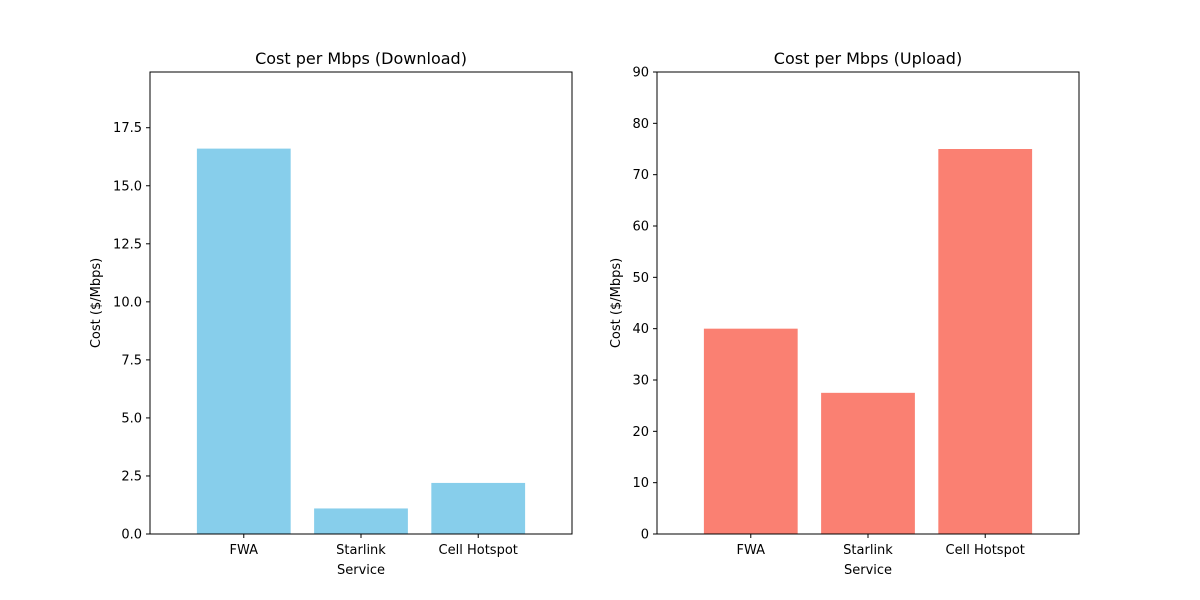  What do you see at coordinates (127, 186) in the screenshot?
I see `y-tick-label: 15.0` at bounding box center [127, 186].